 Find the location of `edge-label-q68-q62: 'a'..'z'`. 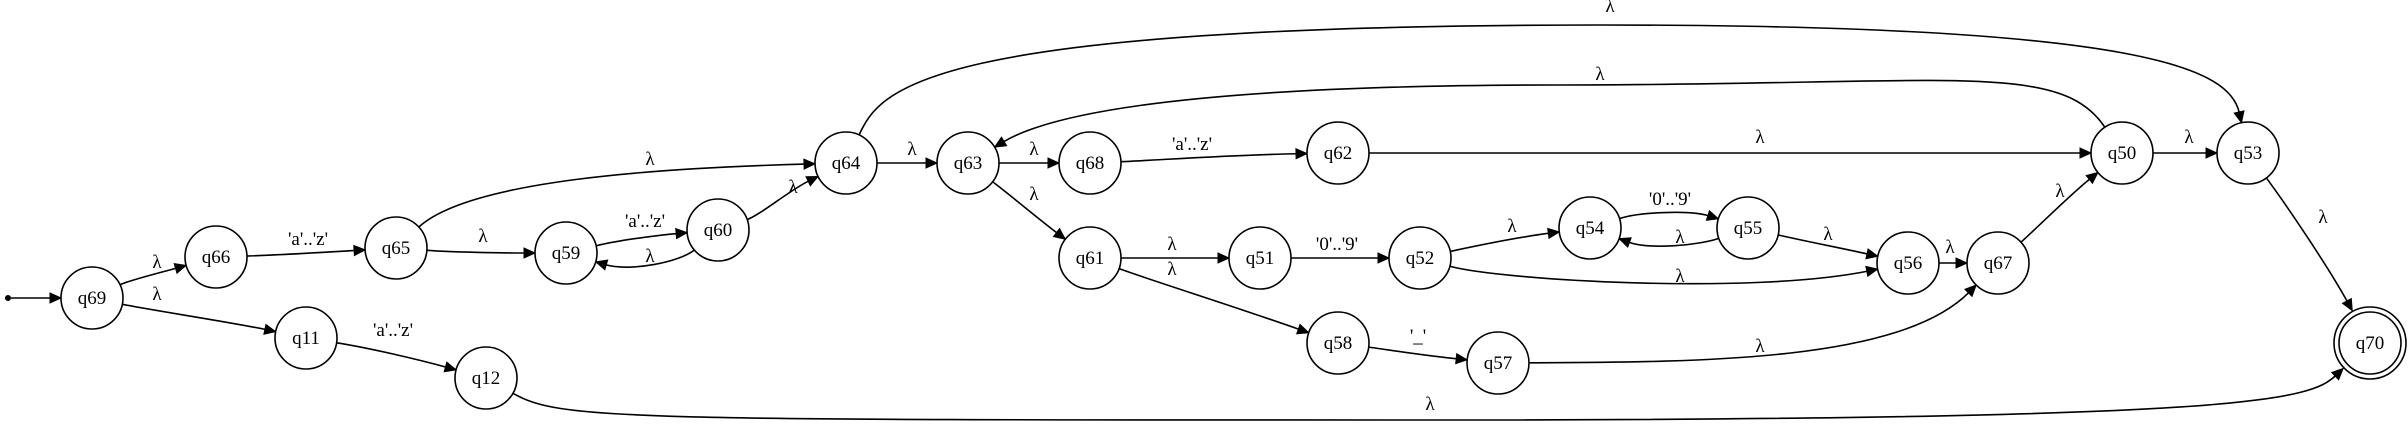

edge-label-q68-q62: 'a'..'z' is located at coordinates (1192, 144).